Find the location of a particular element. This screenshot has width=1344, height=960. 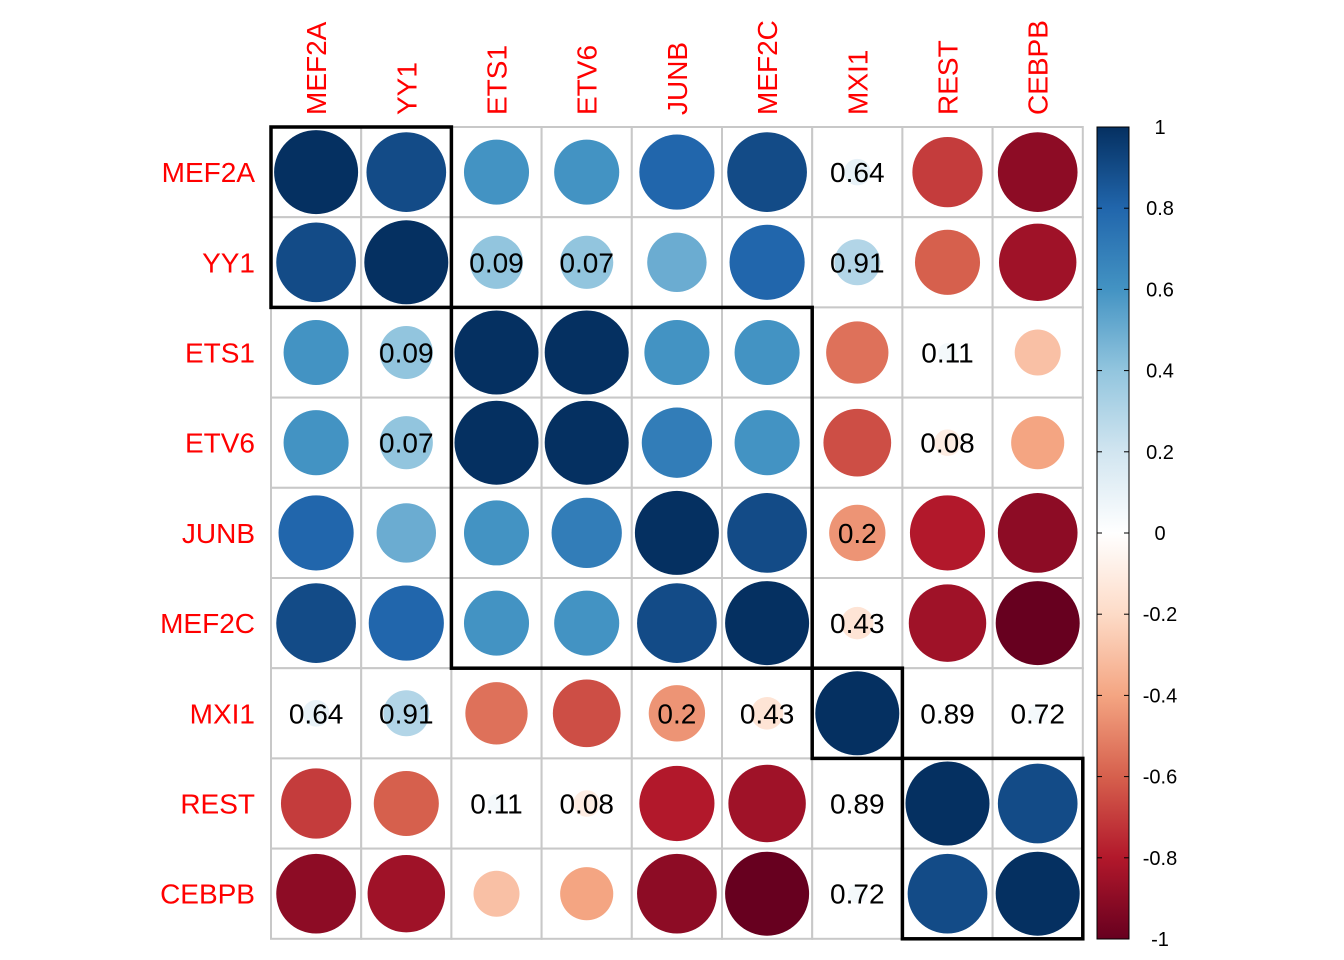

circle-ETS1-MEF2C is located at coordinates (767, 352).